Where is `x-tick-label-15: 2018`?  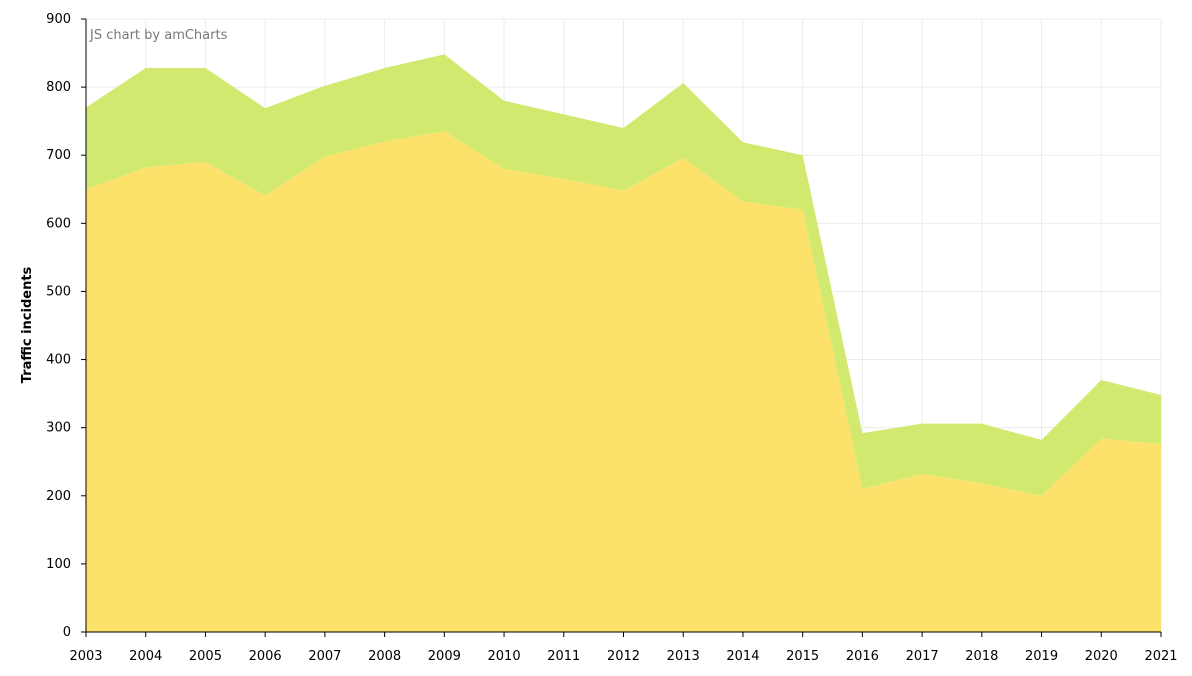
x-tick-label-15: 2018 is located at coordinates (981, 656).